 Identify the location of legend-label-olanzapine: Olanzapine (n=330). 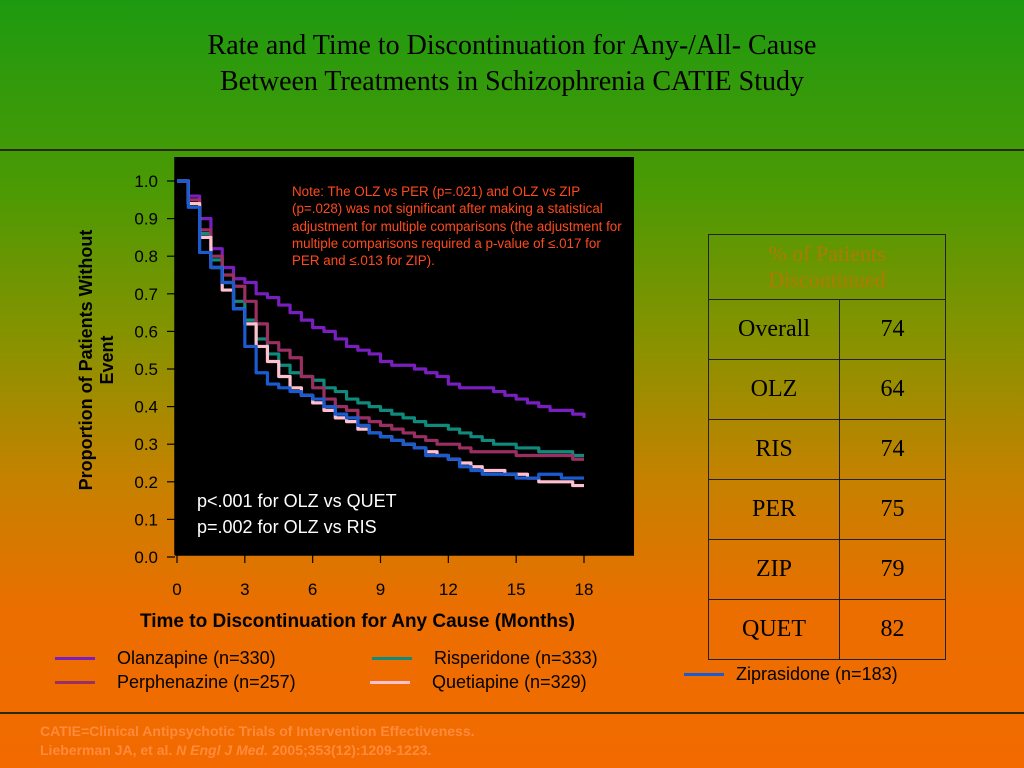
(196, 658).